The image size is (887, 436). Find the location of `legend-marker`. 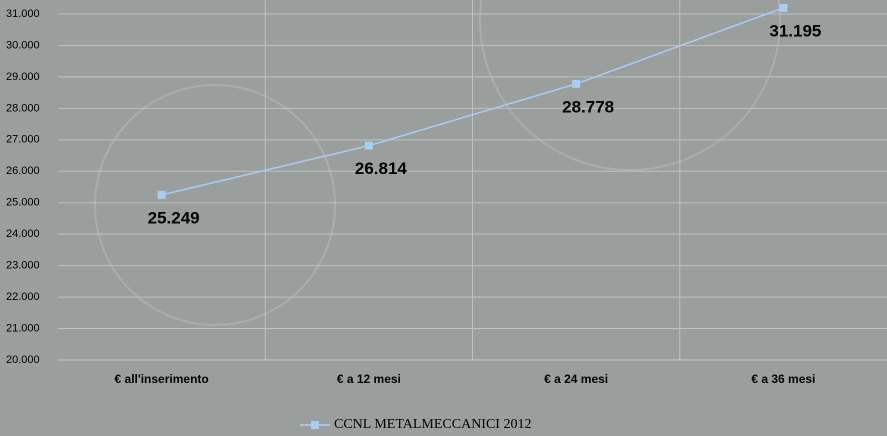

legend-marker is located at coordinates (315, 425).